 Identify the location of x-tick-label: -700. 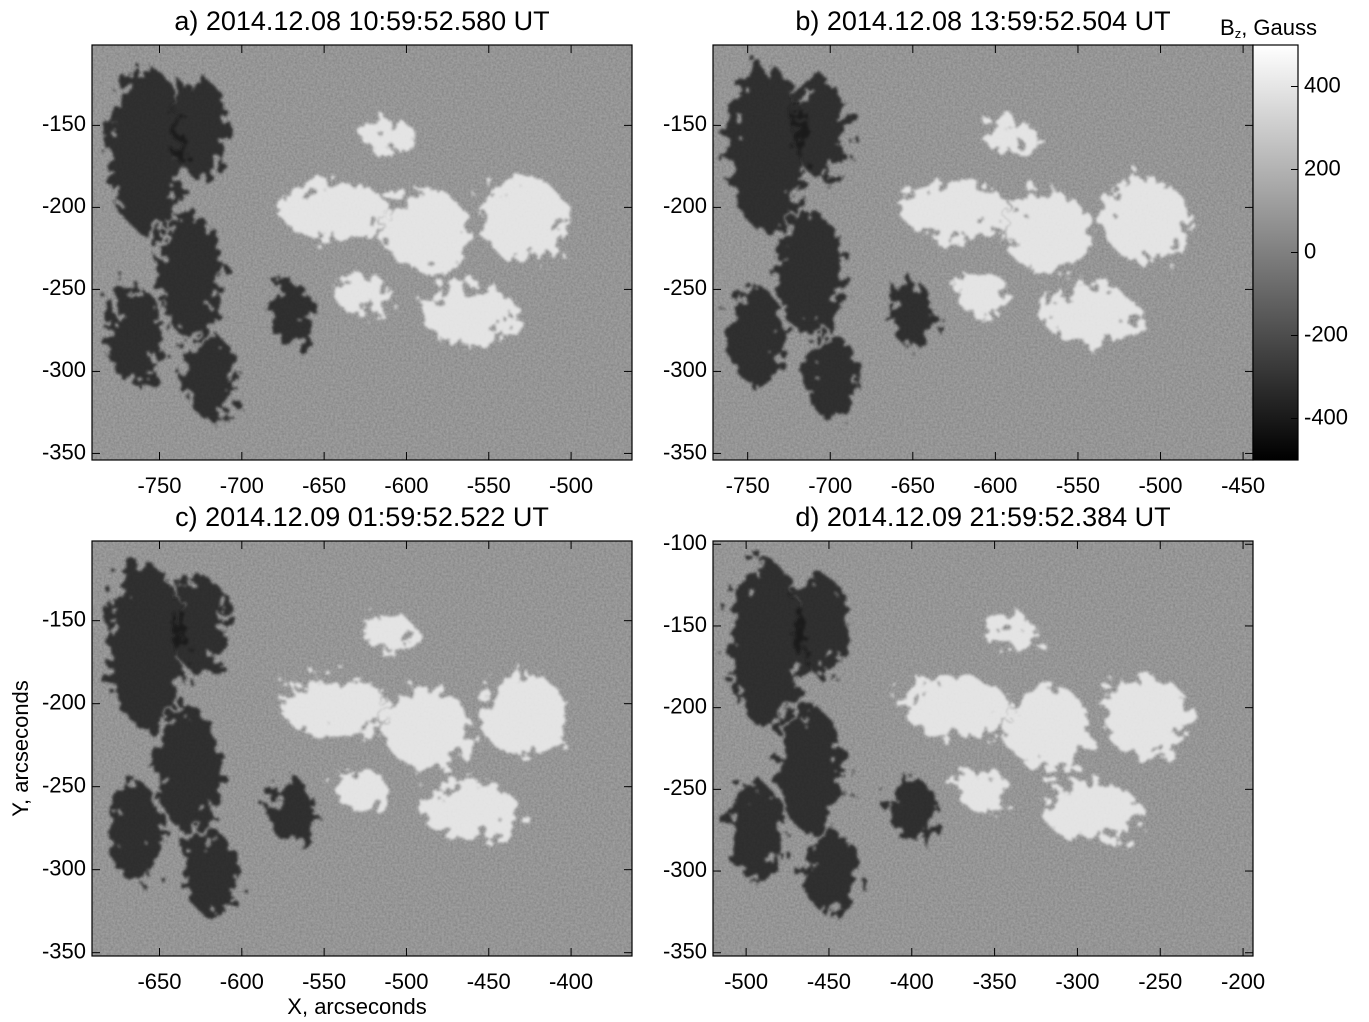
(242, 485).